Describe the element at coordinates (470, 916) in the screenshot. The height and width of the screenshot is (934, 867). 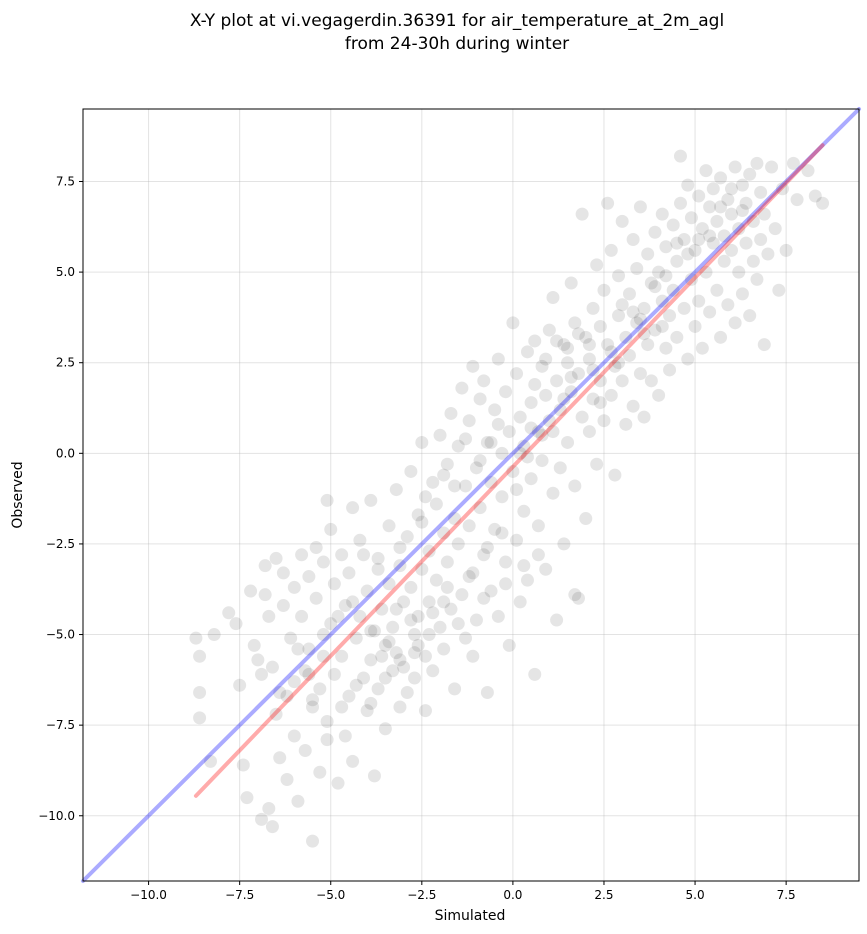
I see `x-axis-label: Simulated` at that location.